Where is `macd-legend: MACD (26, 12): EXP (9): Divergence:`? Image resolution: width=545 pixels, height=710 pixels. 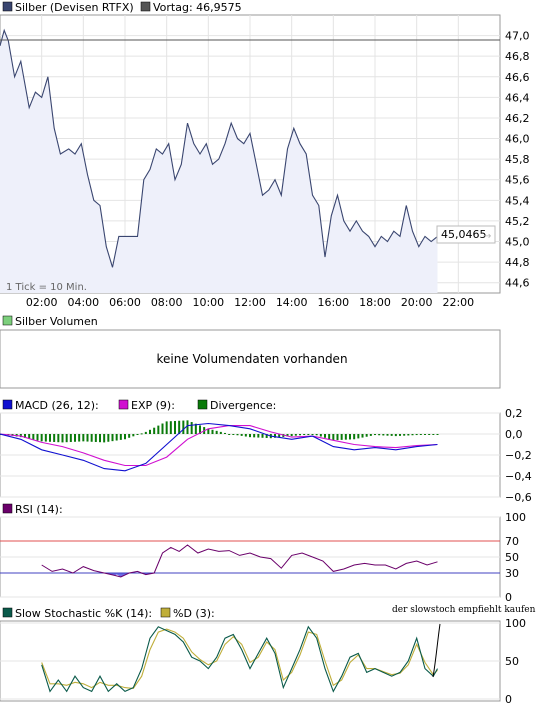 macd-legend: MACD (26, 12): EXP (9): Divergence: is located at coordinates (139, 405).